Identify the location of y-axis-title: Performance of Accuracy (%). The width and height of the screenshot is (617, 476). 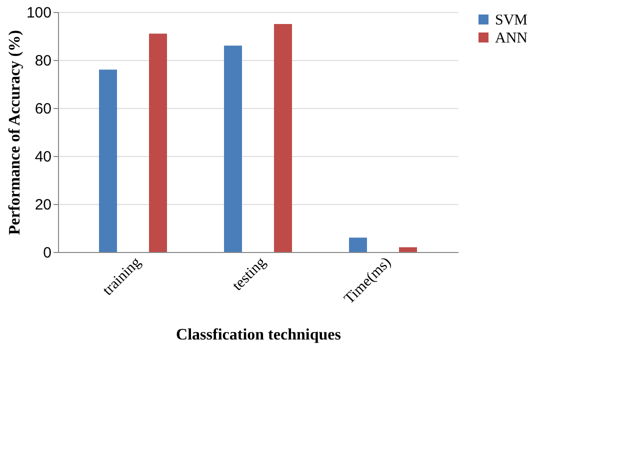
(15, 132).